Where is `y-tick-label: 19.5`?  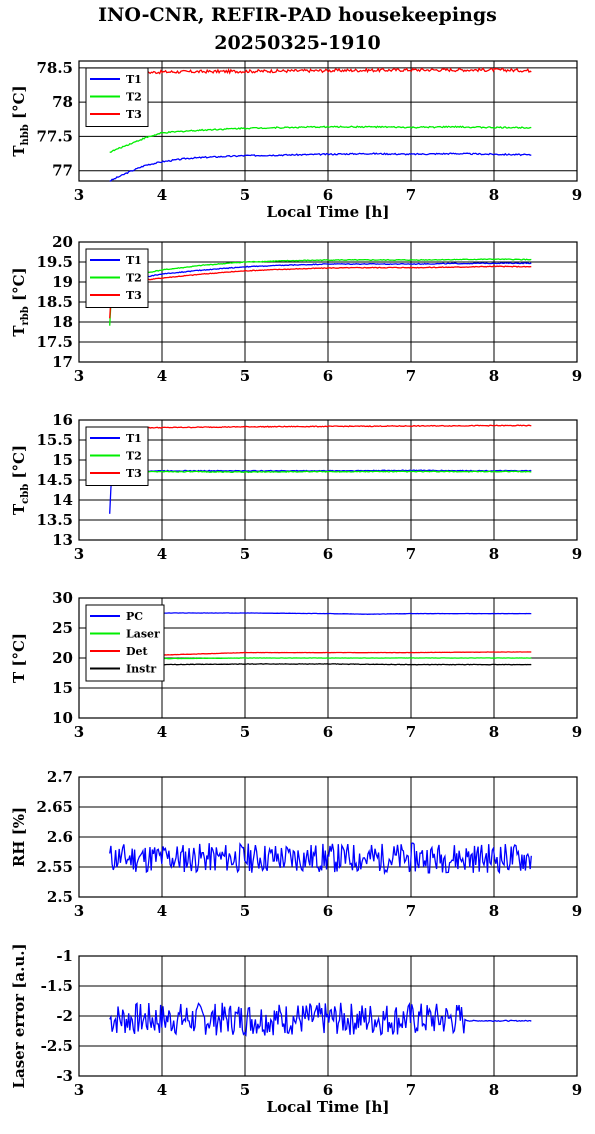
y-tick-label: 19.5 is located at coordinates (54, 262).